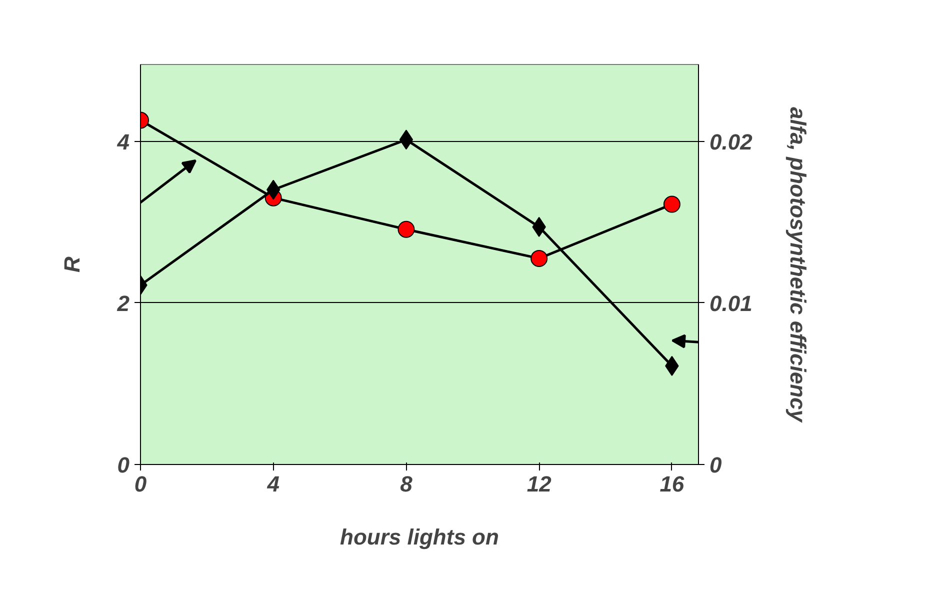 This screenshot has width=945, height=604. Describe the element at coordinates (731, 303) in the screenshot. I see `y2-tick-label: 0.01` at that location.